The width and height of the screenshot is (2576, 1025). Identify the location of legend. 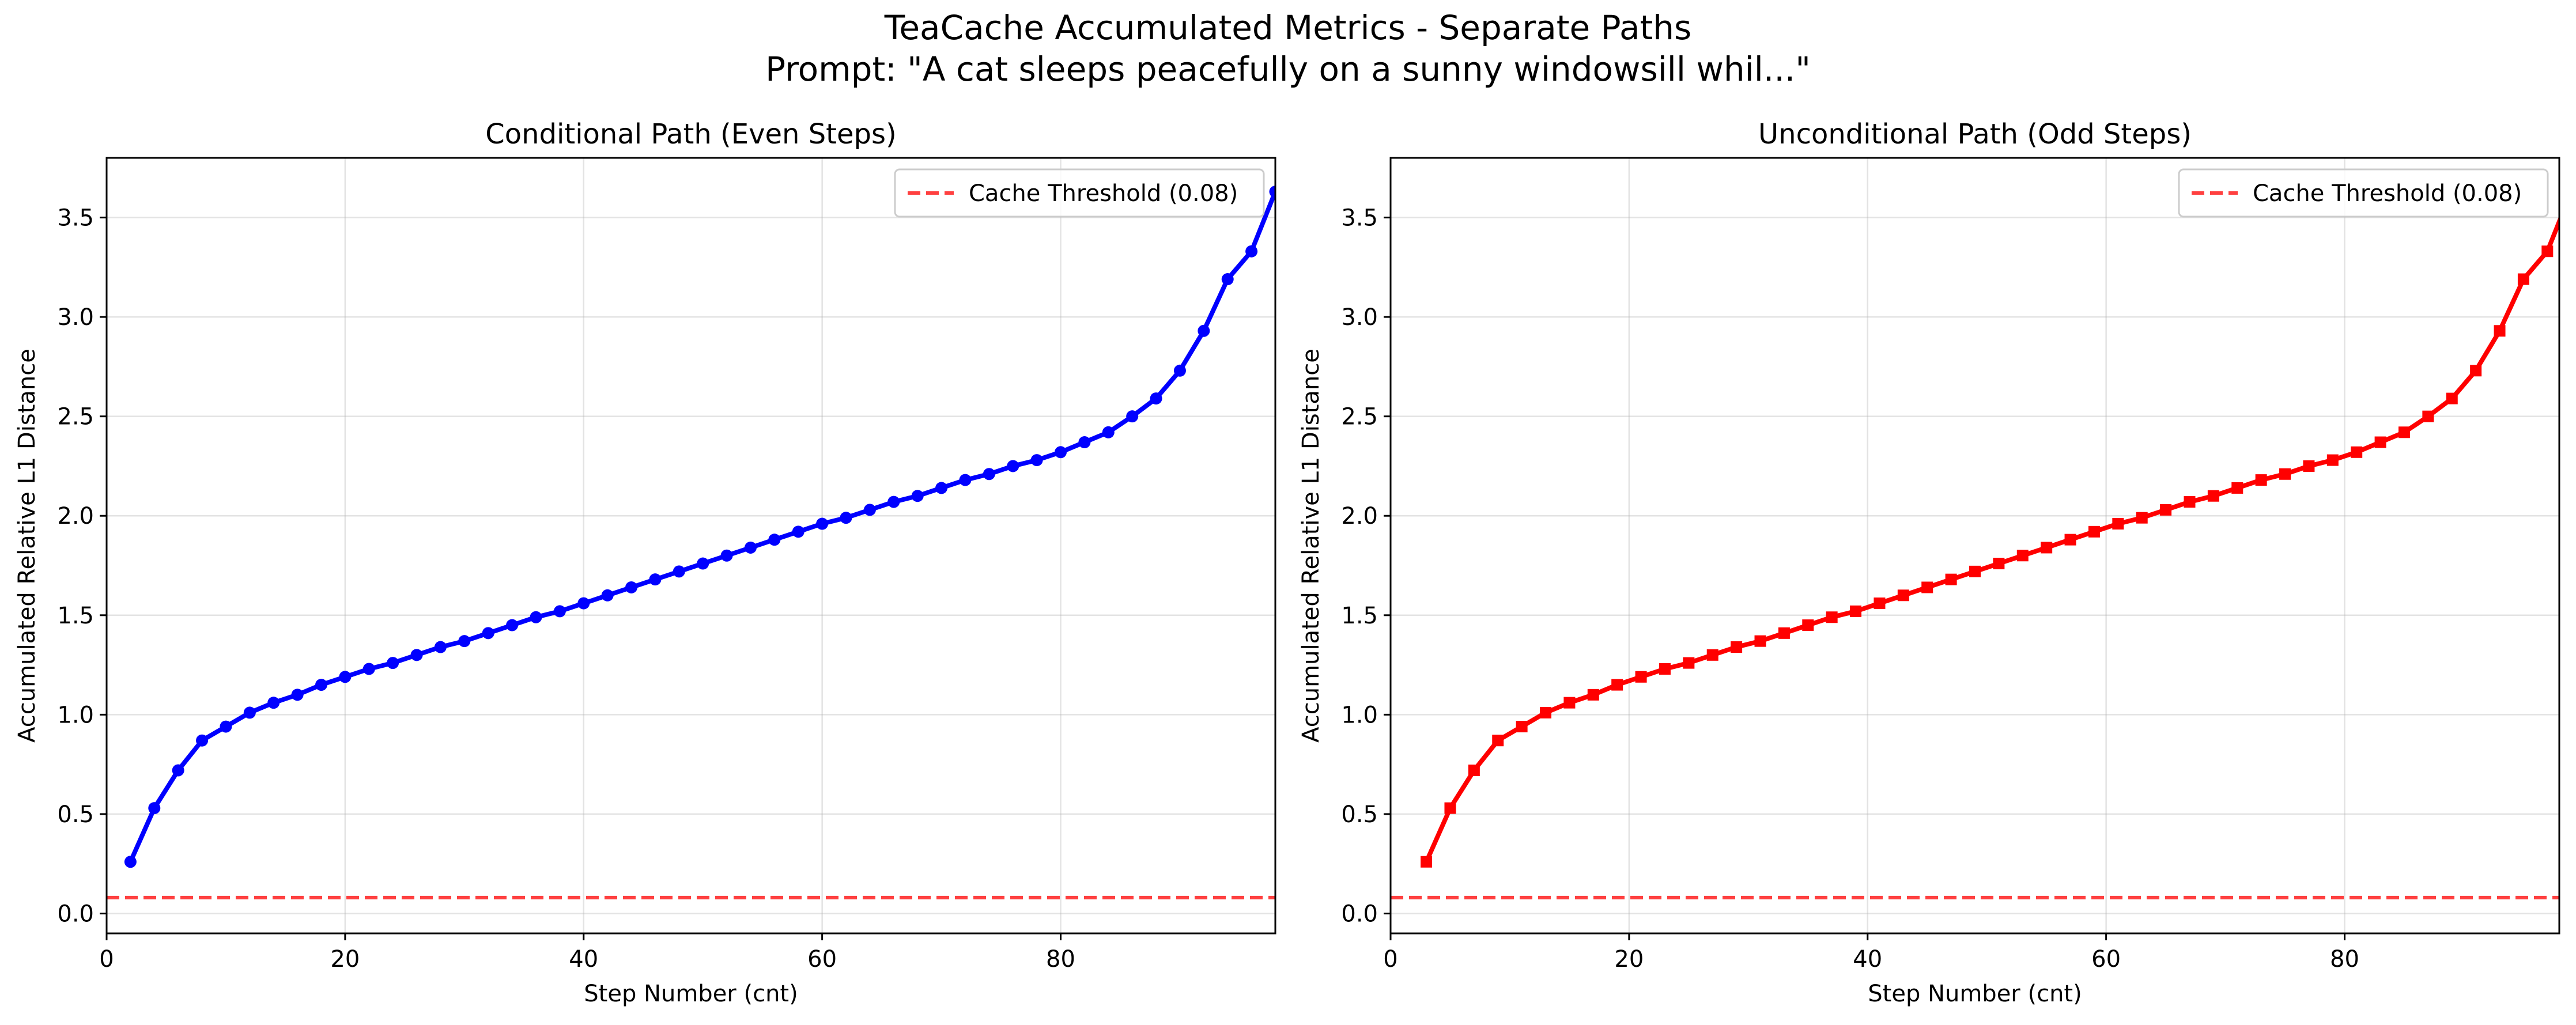
(1079, 193).